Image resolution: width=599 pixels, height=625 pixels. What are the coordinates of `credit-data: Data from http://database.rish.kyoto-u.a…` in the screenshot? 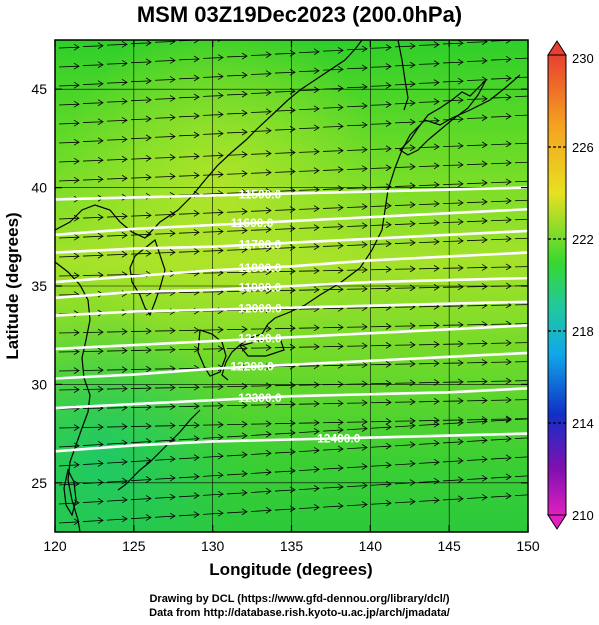 It's located at (299, 613).